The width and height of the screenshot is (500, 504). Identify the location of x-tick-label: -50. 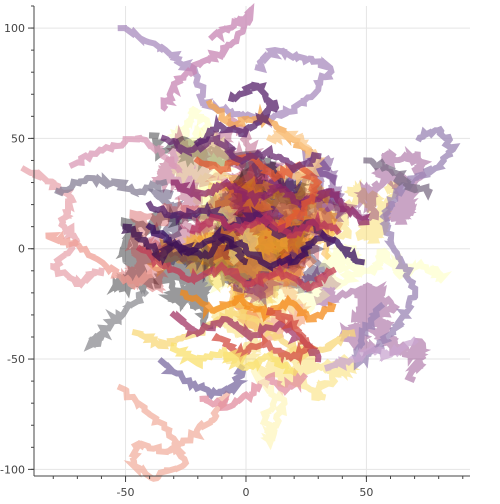
(126, 492).